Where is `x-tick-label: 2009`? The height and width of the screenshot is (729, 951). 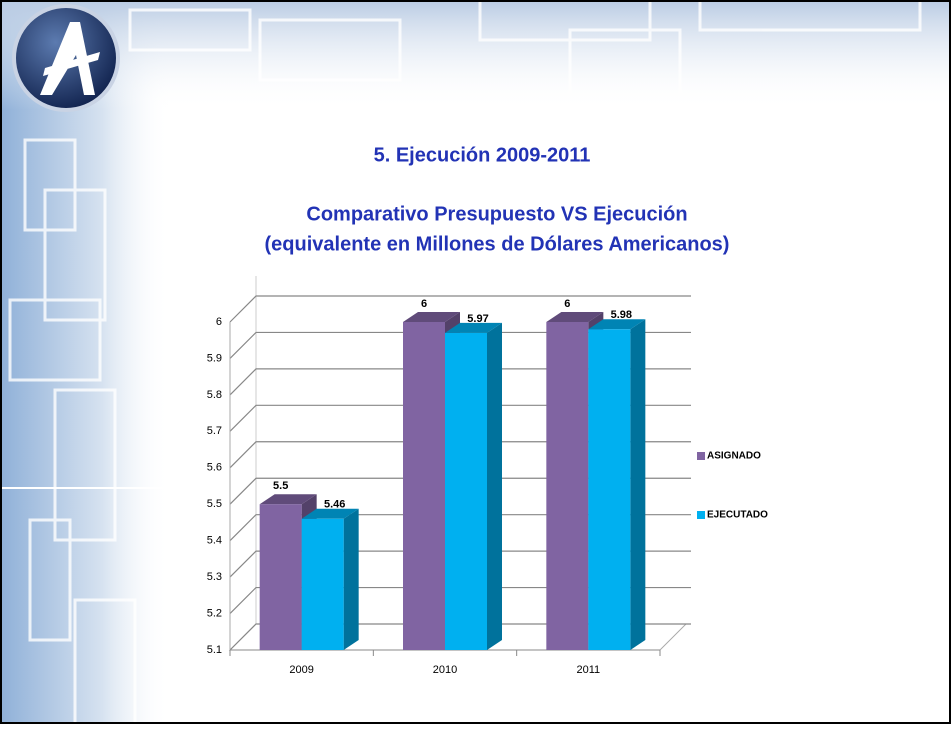 x-tick-label: 2009 is located at coordinates (301, 670).